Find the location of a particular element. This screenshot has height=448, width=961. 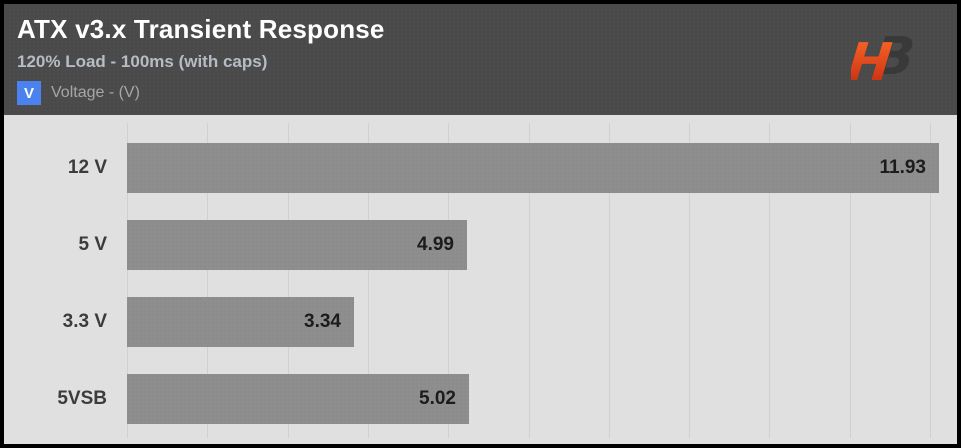

legend-swatch-icon: V is located at coordinates (29, 93).